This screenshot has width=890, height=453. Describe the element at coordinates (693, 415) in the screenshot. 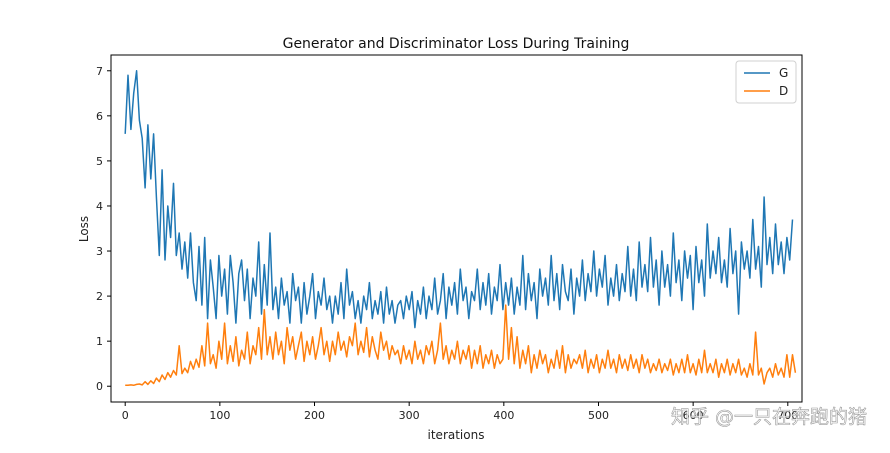

I see `x-tick-label: 600` at that location.